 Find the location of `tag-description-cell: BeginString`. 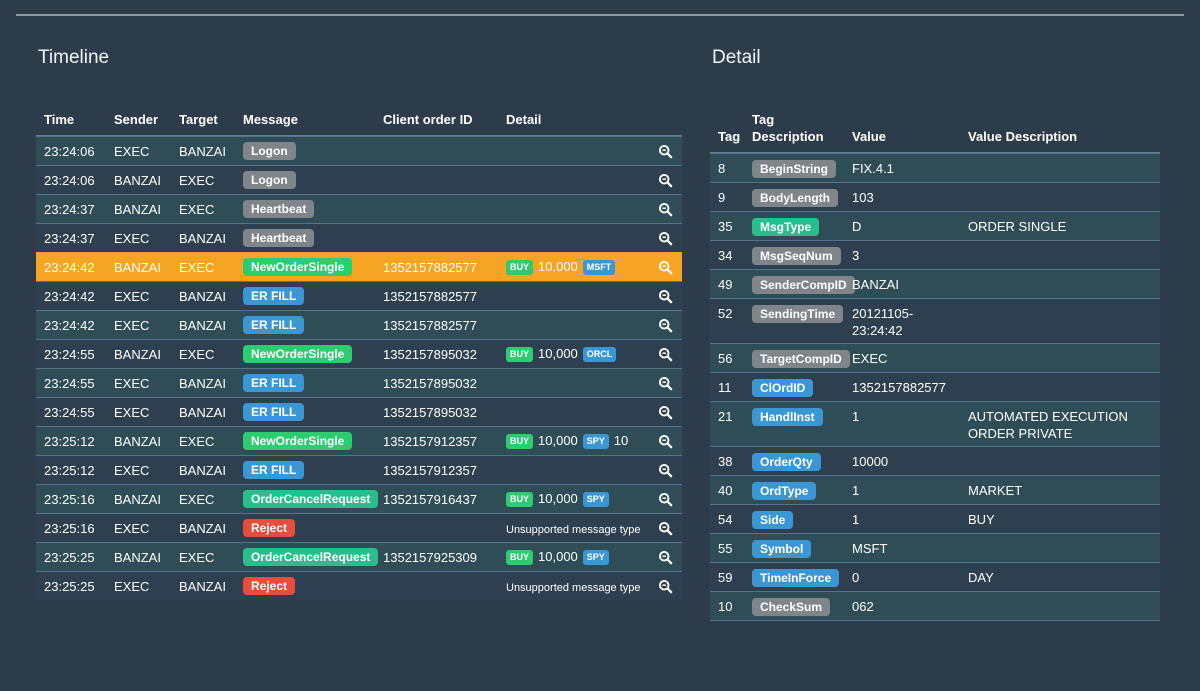

tag-description-cell: BeginString is located at coordinates (794, 168).